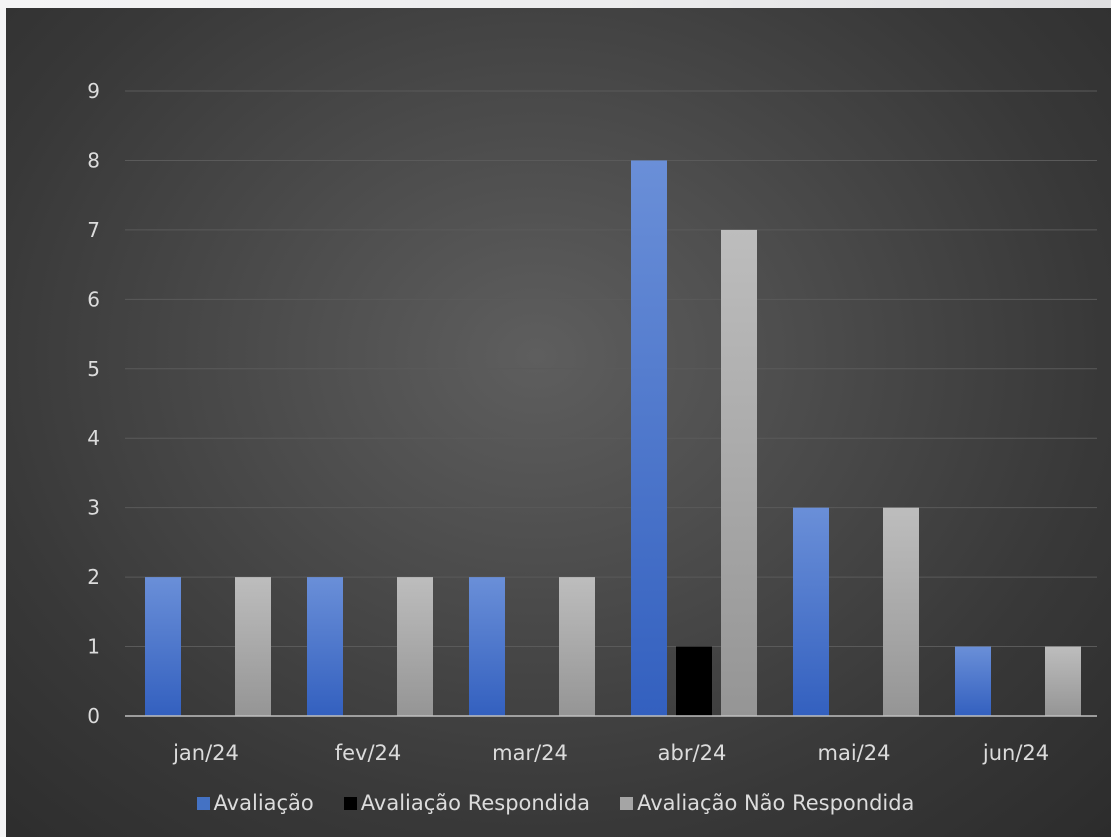  What do you see at coordinates (205, 753) in the screenshot?
I see `x-tick-label-jan-24: jan/24` at bounding box center [205, 753].